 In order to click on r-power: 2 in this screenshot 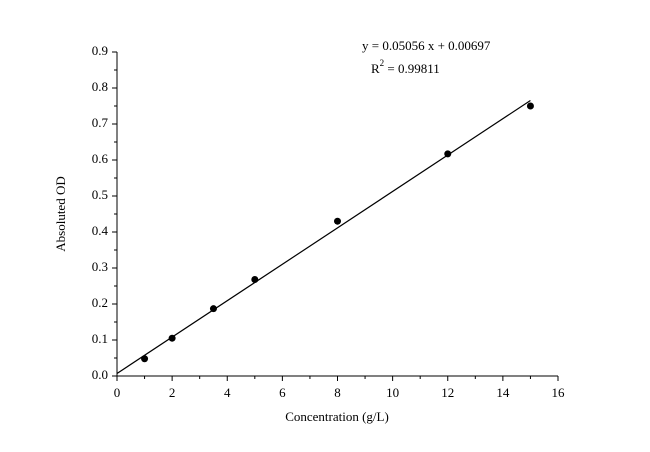, I will do `click(382, 63)`.